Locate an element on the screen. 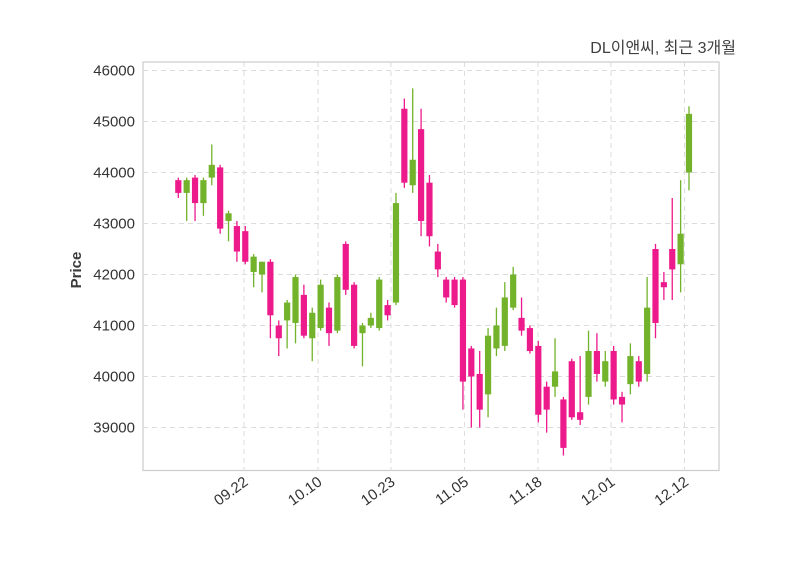 This screenshot has width=800, height=575. y-tick-label: 46000 is located at coordinates (114, 71).